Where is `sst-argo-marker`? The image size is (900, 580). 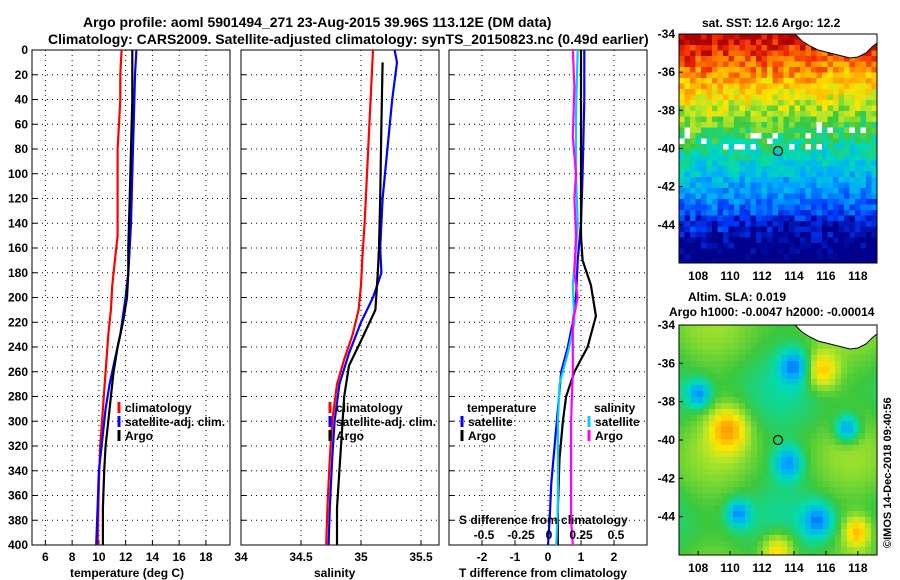 sst-argo-marker is located at coordinates (778, 151).